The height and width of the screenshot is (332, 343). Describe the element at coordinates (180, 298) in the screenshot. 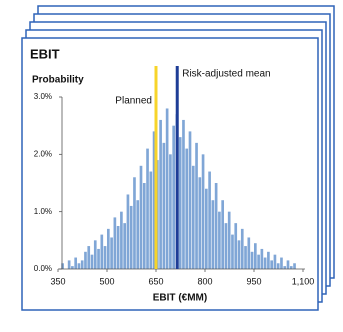

I see `x-axis-label: EBIT (€MM)` at that location.